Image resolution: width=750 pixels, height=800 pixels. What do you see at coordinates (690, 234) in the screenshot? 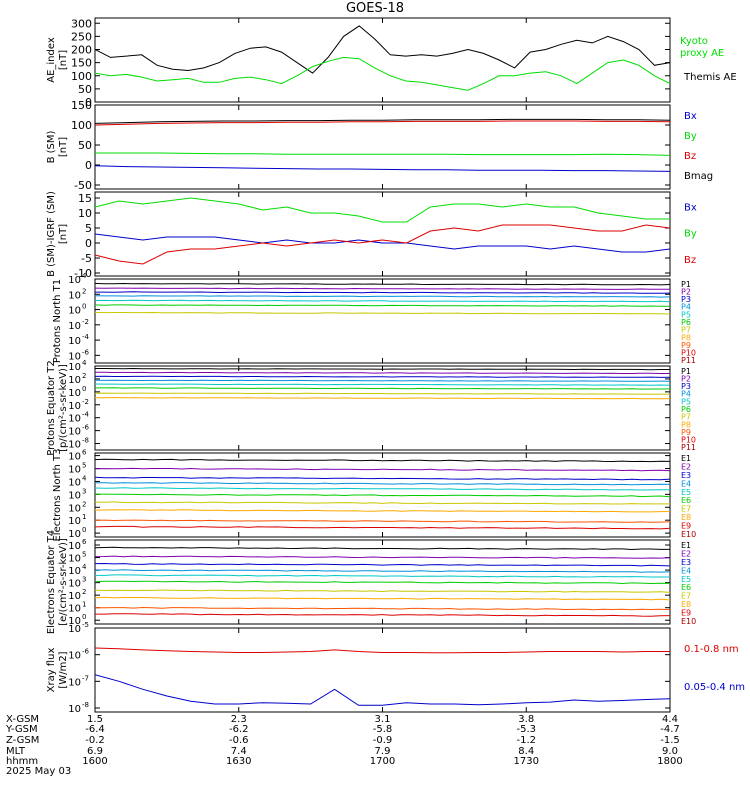
I see `legend-entry: By` at bounding box center [690, 234].